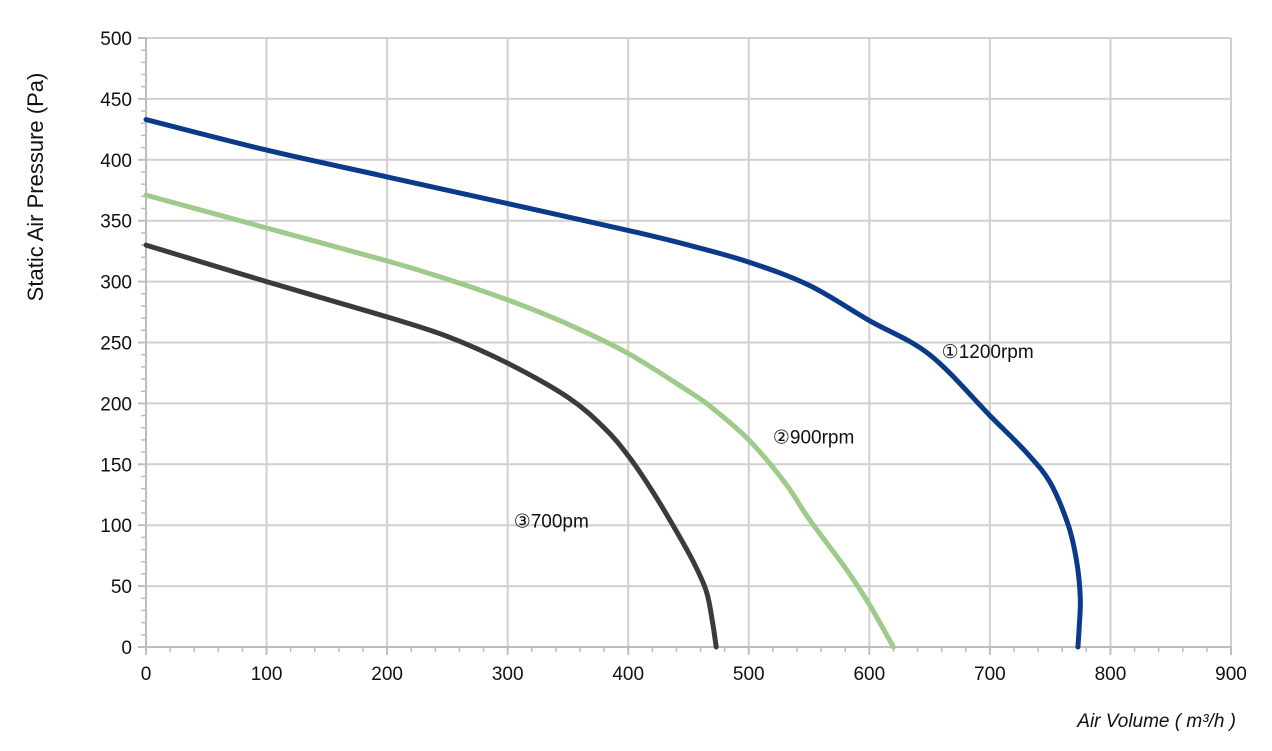 This screenshot has width=1272, height=751. I want to click on y-tick-label: 450, so click(116, 100).